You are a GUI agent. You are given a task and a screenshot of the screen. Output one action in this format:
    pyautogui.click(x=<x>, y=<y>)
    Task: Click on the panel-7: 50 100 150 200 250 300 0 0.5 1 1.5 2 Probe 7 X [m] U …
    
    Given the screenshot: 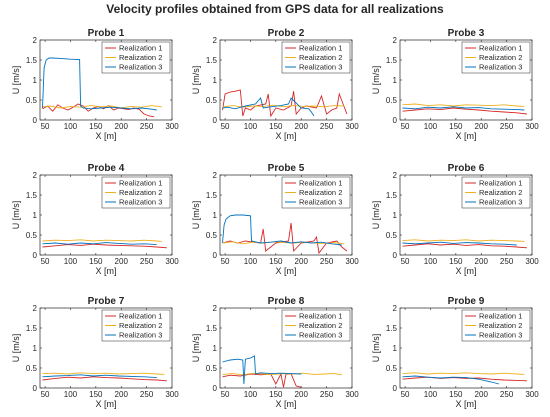 What is the action you would take?
    pyautogui.click(x=95, y=352)
    